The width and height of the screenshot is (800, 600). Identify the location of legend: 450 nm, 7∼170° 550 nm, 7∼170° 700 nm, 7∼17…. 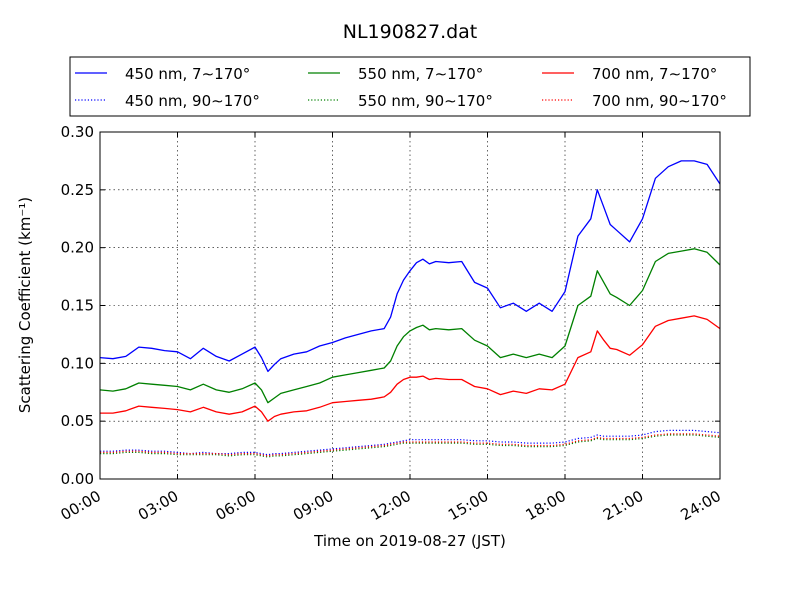
(410, 86).